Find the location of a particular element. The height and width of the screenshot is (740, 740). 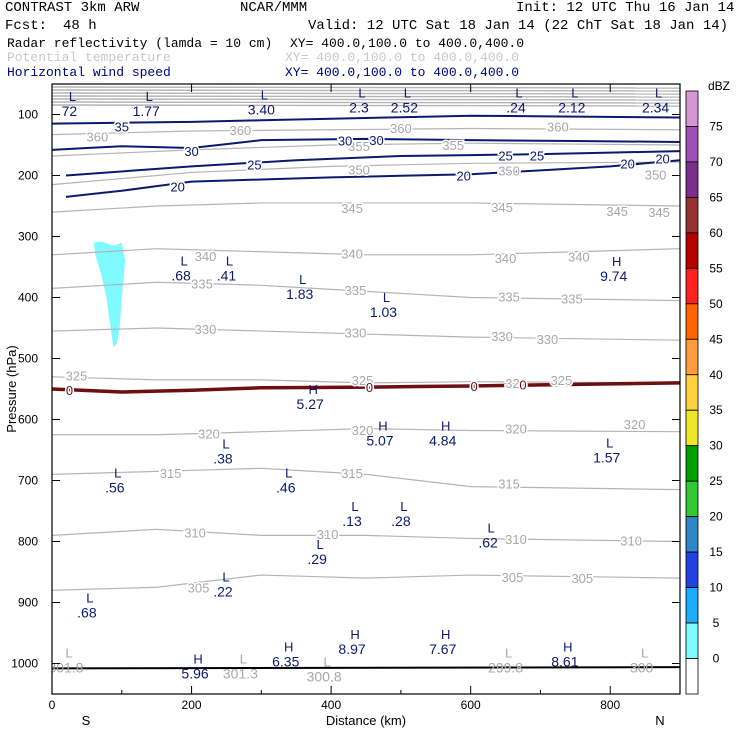

colorbar-label: 60 is located at coordinates (716, 233).